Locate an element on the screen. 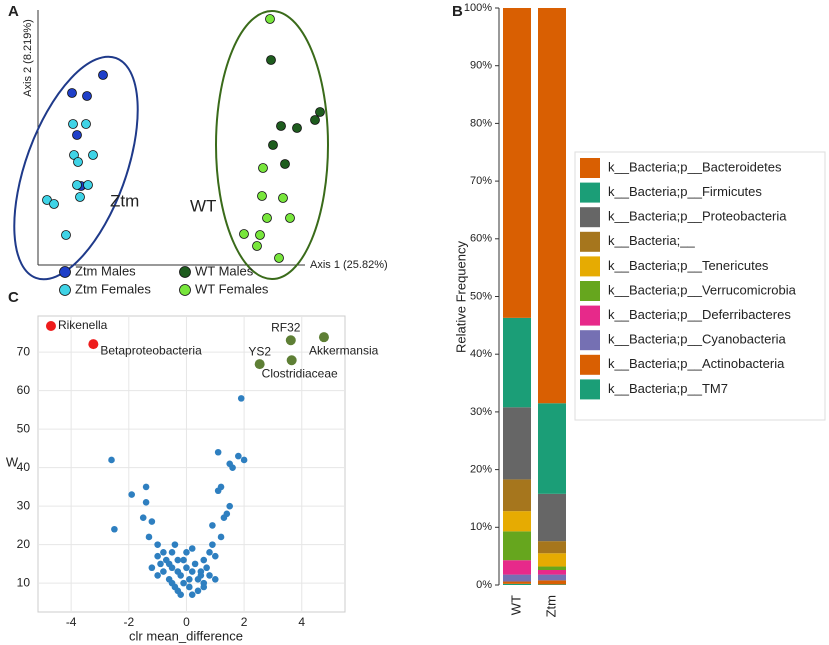  y-tick-label: 20% is located at coordinates (481, 470).